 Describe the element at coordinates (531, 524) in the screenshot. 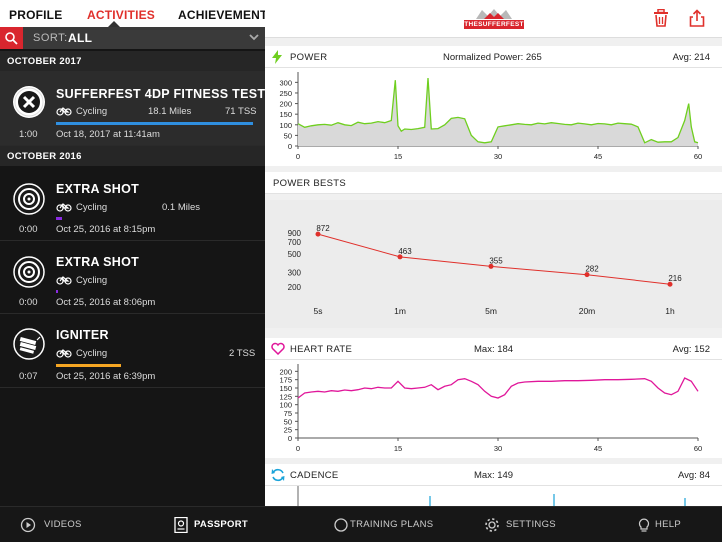

I see `nav-label: SETTINGS` at that location.